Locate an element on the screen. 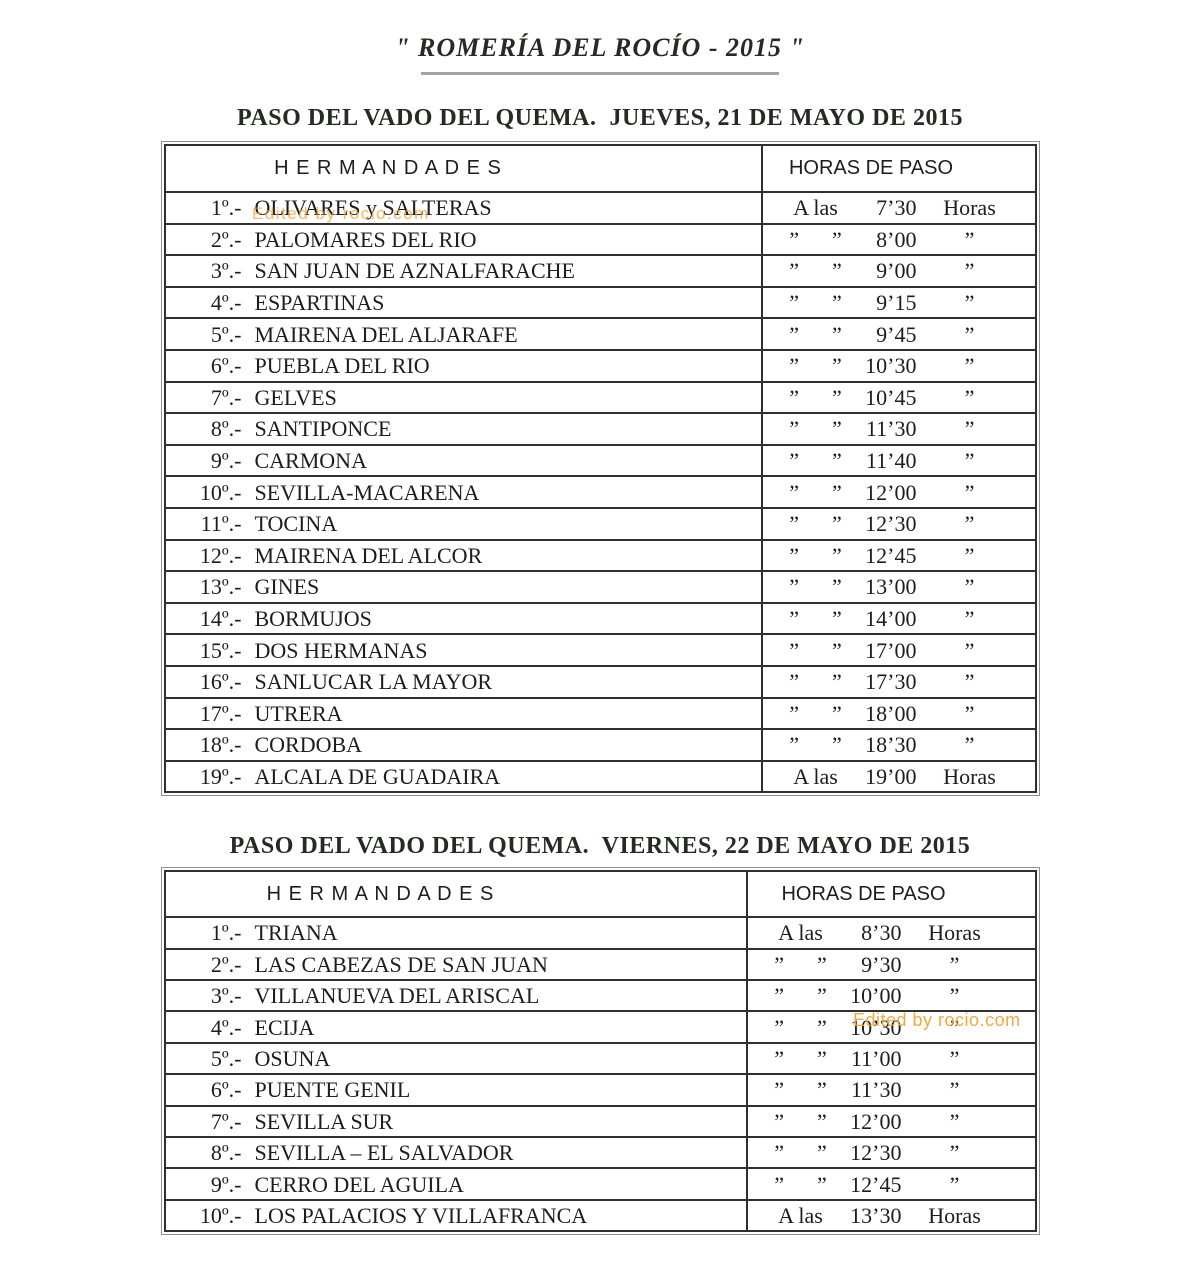 The image size is (1200, 1279). row-time-cell: A las 13’30 Horas is located at coordinates (890, 1215).